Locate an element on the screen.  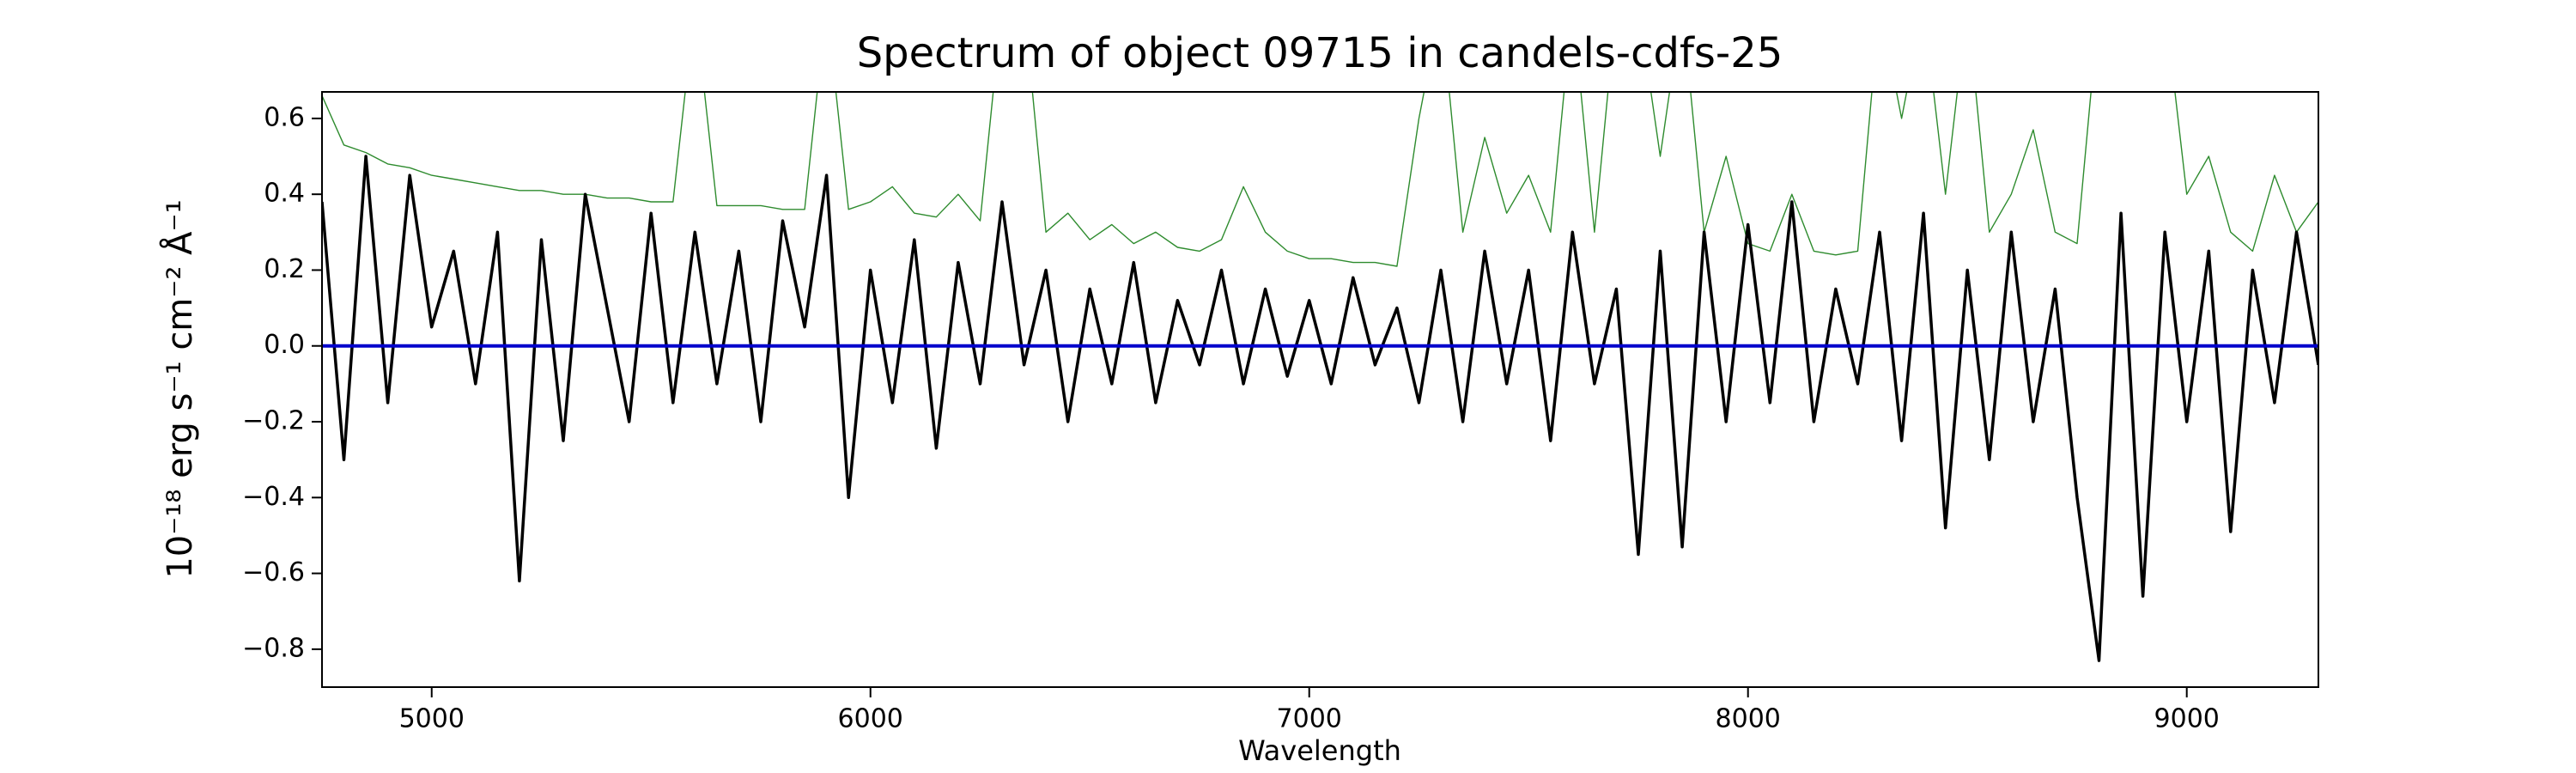
x-axis-label: Wavelength is located at coordinates (1319, 750).